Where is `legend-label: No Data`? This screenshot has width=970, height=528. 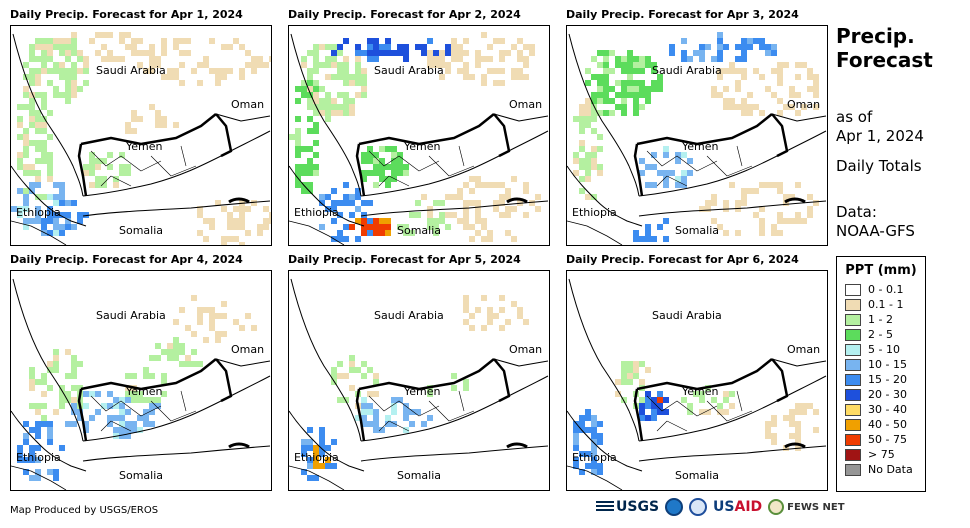
legend-label: No Data is located at coordinates (890, 469).